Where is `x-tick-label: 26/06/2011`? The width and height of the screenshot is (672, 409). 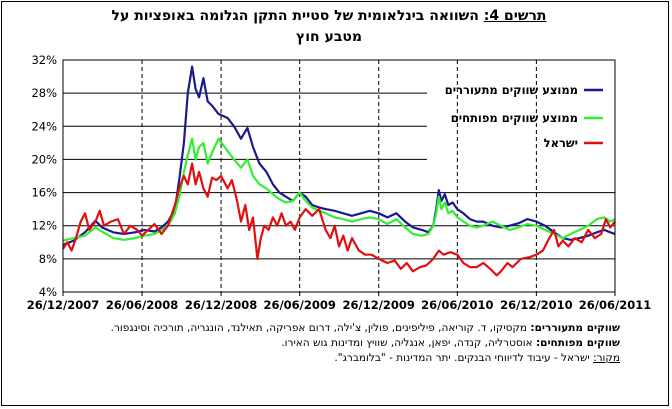 x-tick-label: 26/06/2011 is located at coordinates (615, 305).